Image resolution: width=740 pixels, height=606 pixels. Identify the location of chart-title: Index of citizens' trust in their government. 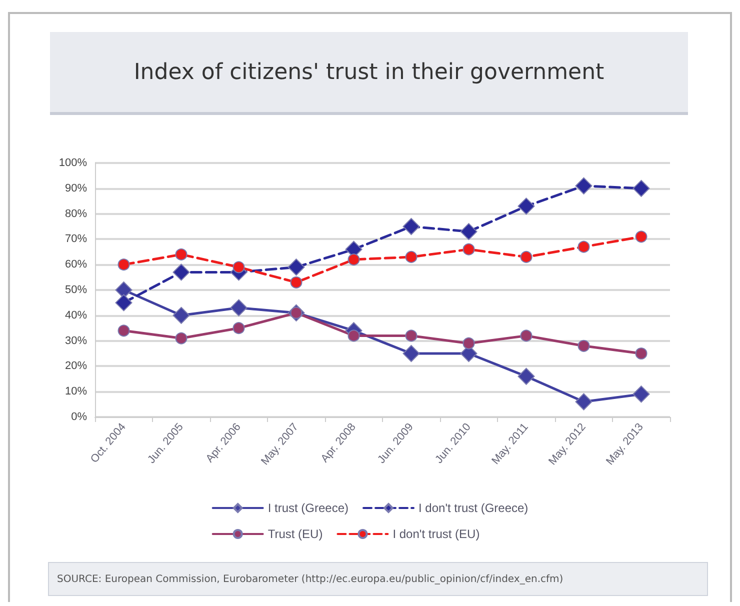
(369, 73).